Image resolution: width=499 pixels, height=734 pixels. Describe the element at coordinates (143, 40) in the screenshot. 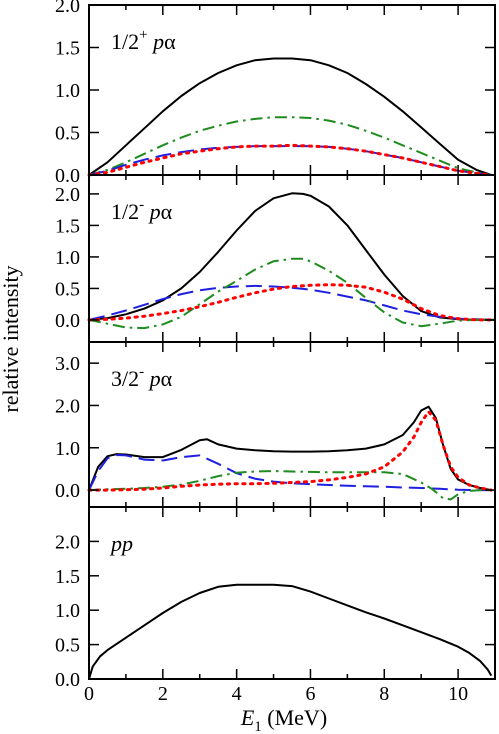

I see `panel-label: 1/2+ pα` at that location.